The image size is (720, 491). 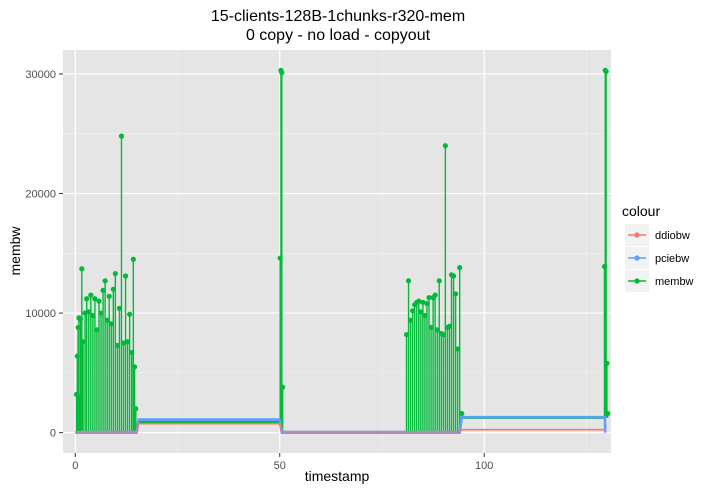 I want to click on x-axis: 0 50 100, so click(x=282, y=462).